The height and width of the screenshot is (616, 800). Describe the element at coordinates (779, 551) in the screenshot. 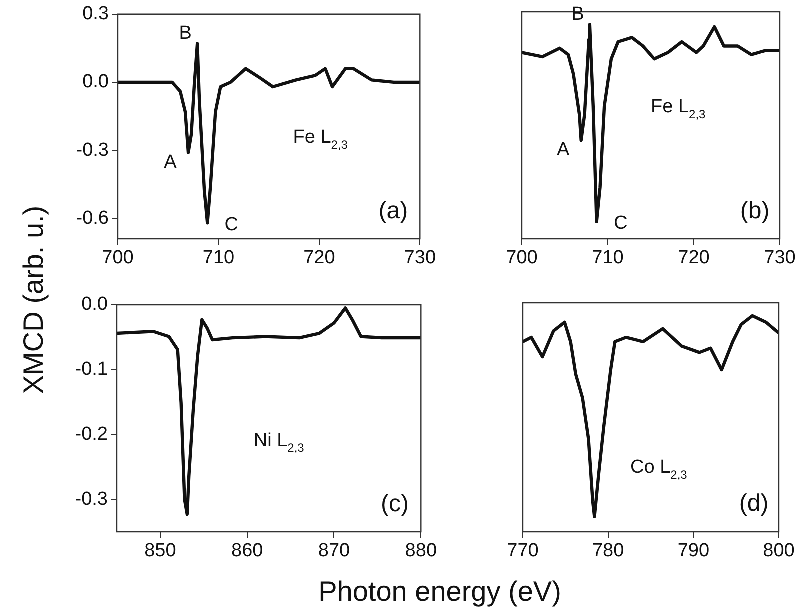

I see `x-tick-label: 800` at that location.